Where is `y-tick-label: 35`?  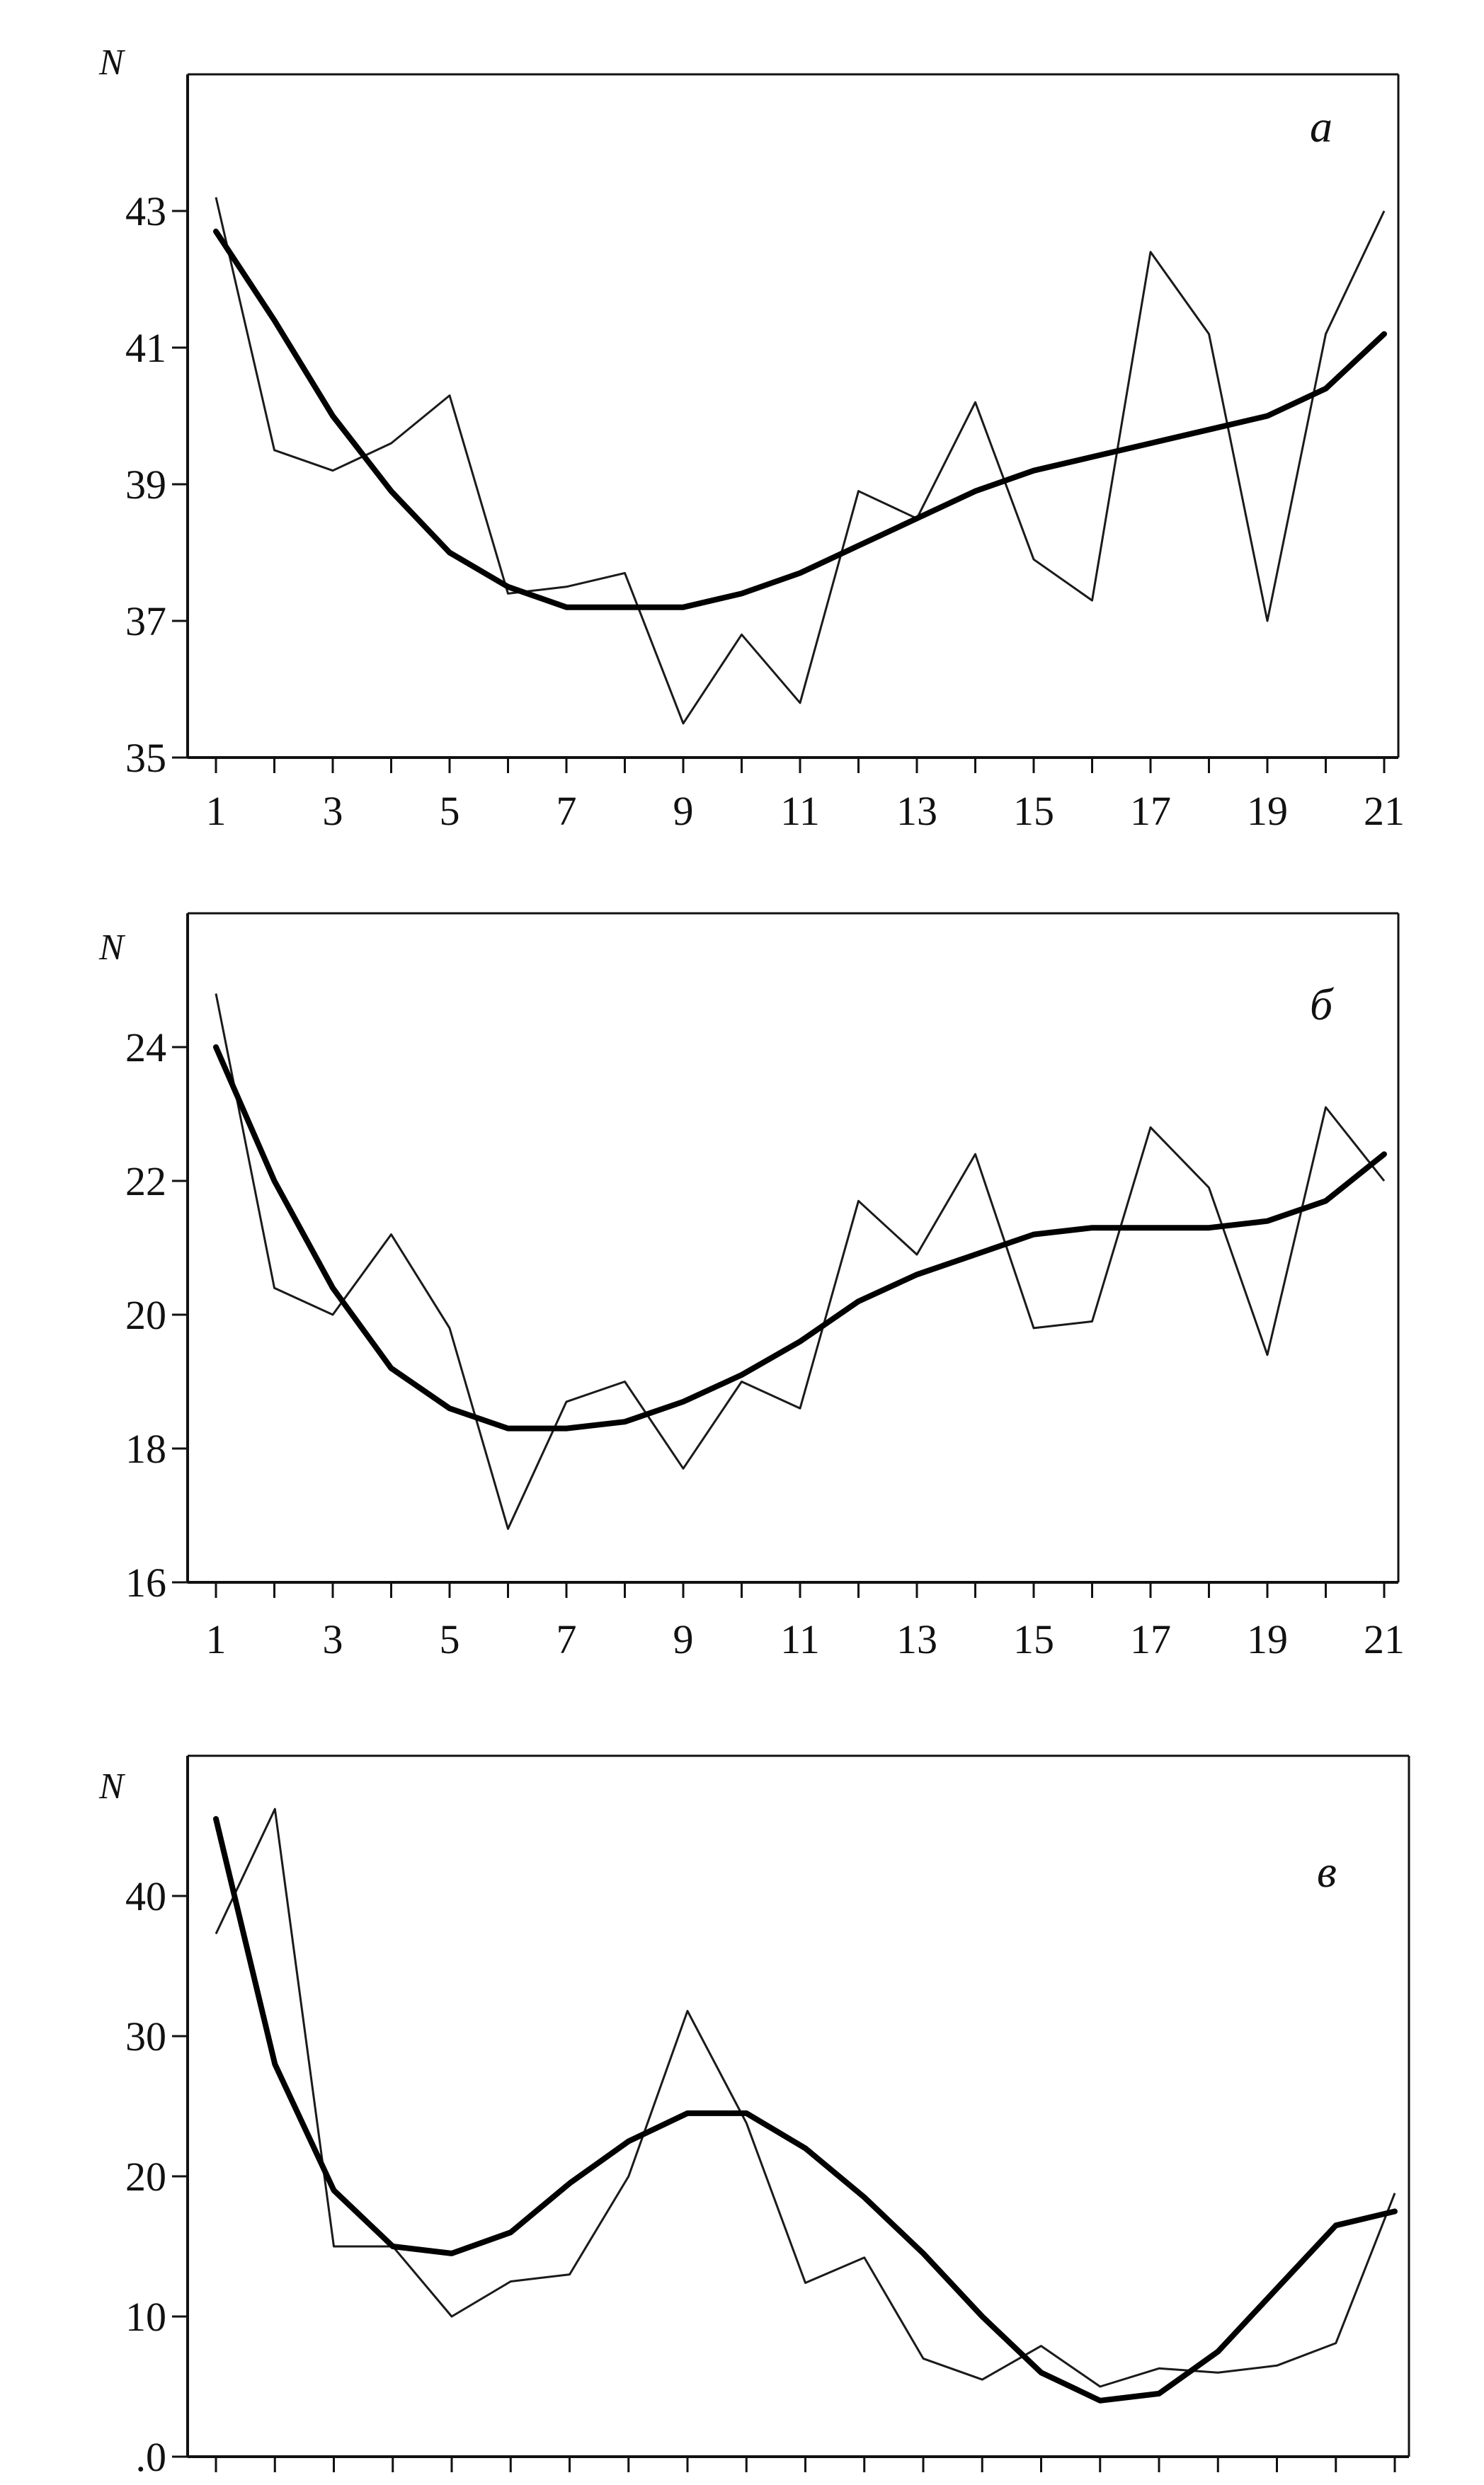 y-tick-label: 35 is located at coordinates (145, 758).